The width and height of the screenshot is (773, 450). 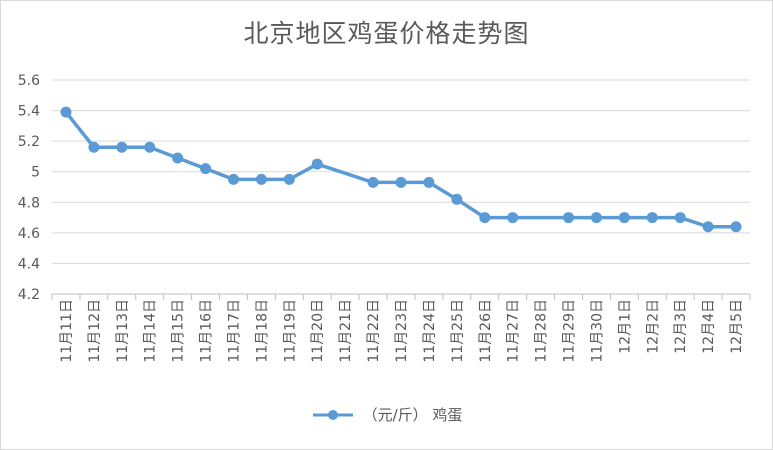 I want to click on y-tick-label: 5.4, so click(x=29, y=112).